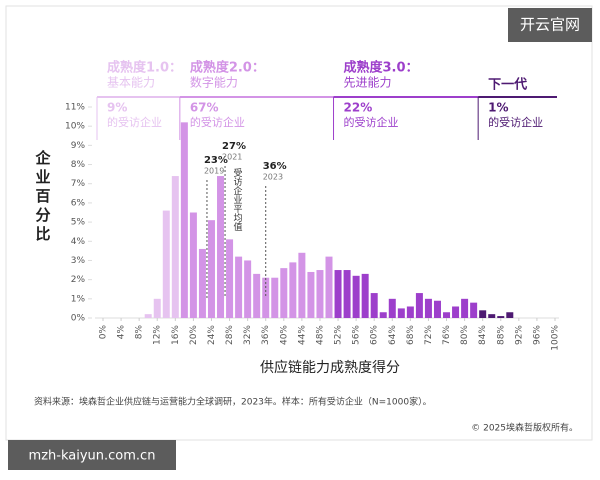  What do you see at coordinates (78, 165) in the screenshot?
I see `y-tick-label: 8%` at bounding box center [78, 165].